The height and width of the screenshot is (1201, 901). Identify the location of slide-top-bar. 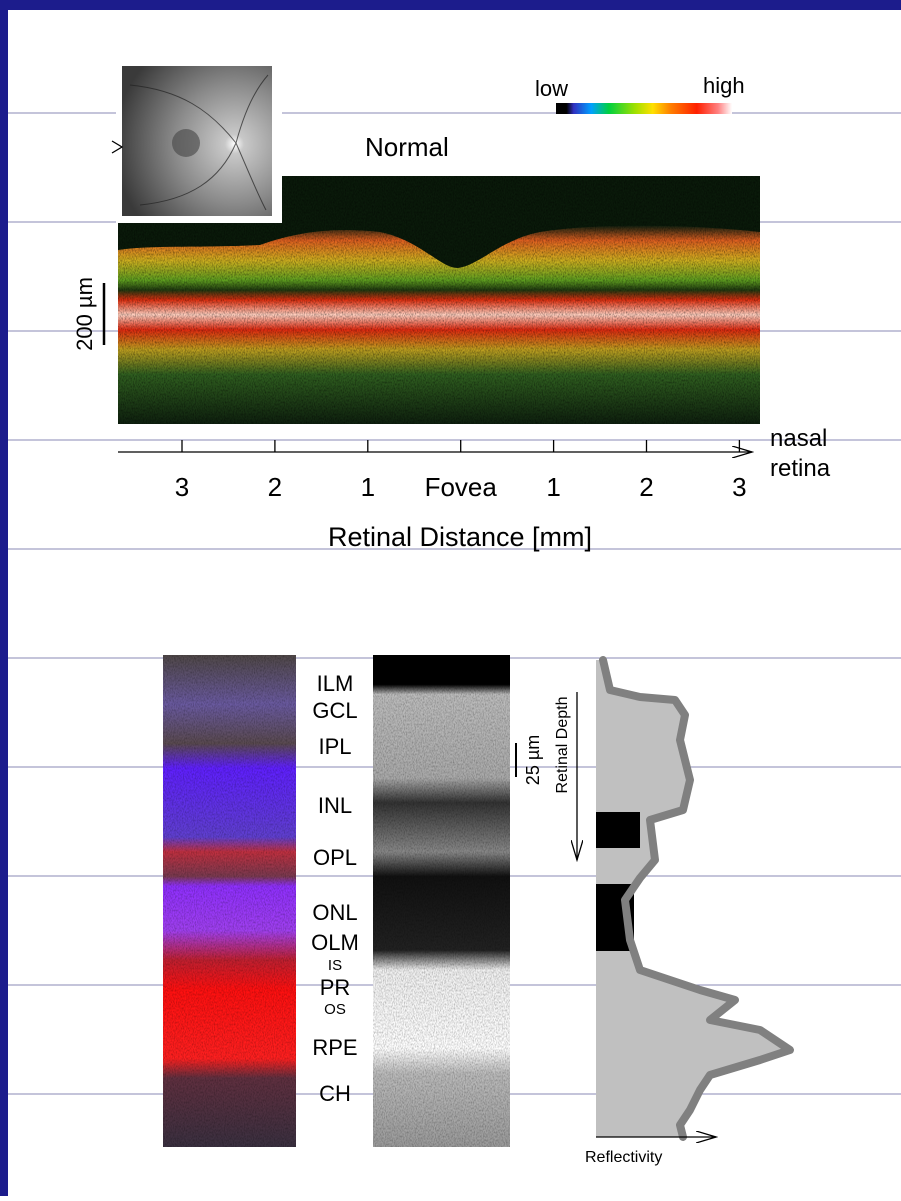
(450, 5).